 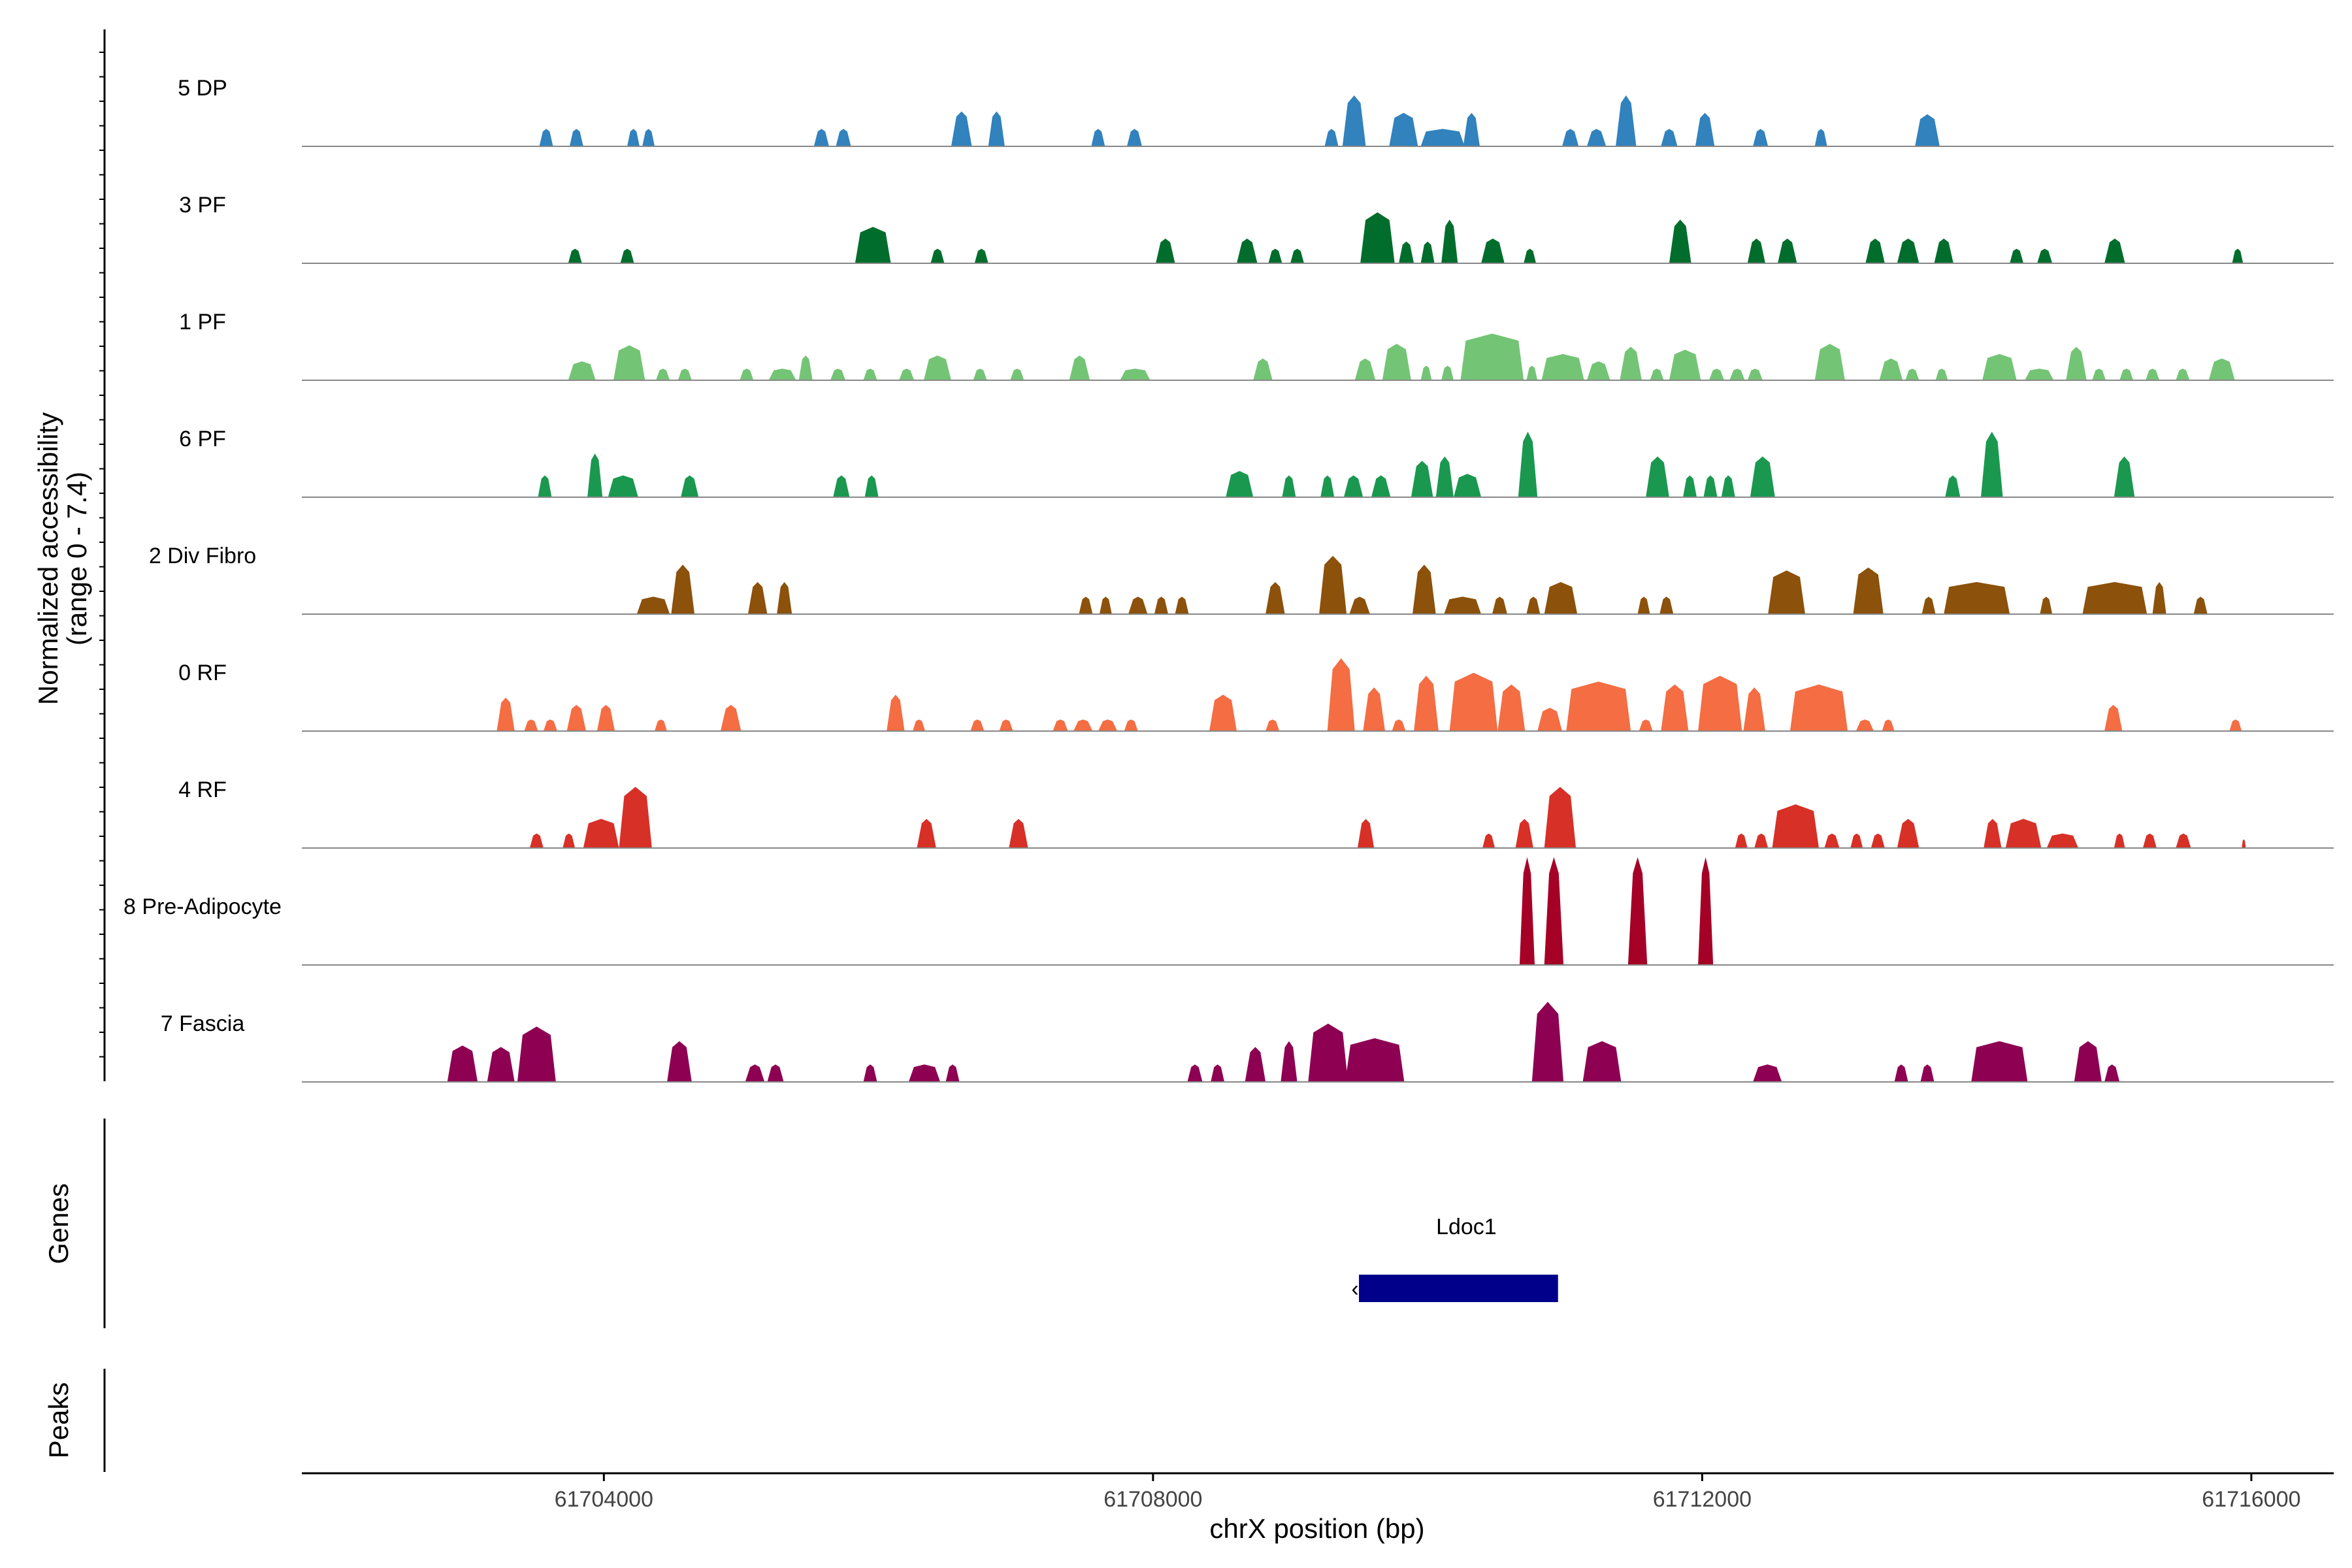 What do you see at coordinates (1428, 1492) in the screenshot?
I see `x-axis-ticks: 61704000 61708000 61712000 61716000` at bounding box center [1428, 1492].